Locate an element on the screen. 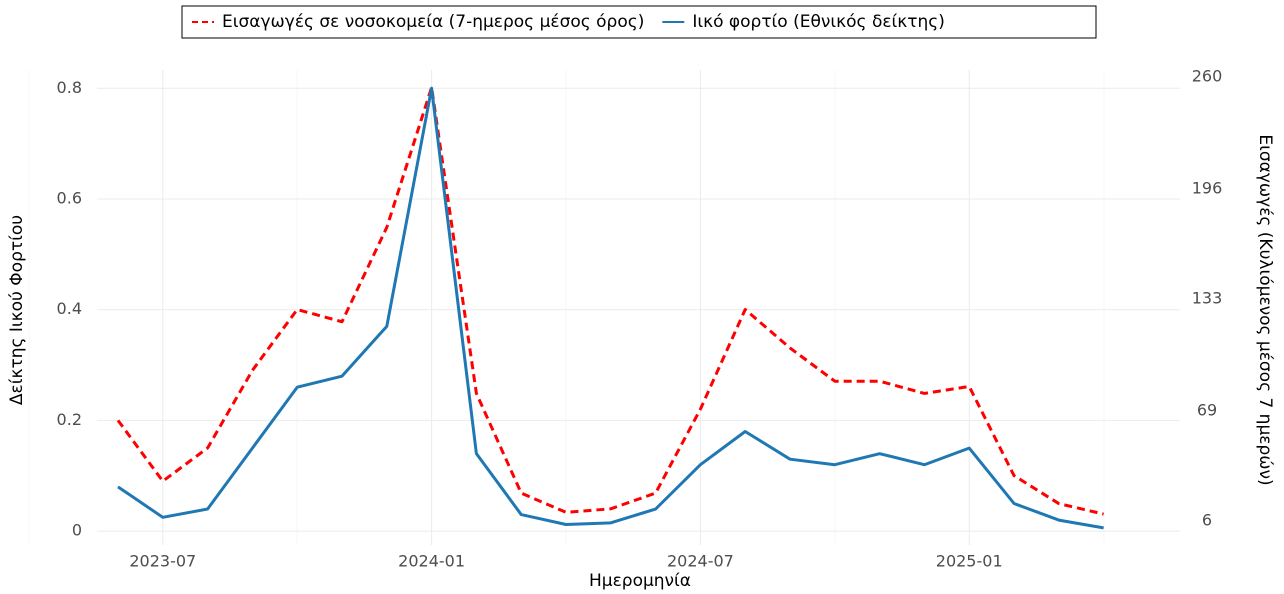 Image resolution: width=1284 pixels, height=594 pixels. x-axis-title: Ημερομηνία is located at coordinates (640, 580).